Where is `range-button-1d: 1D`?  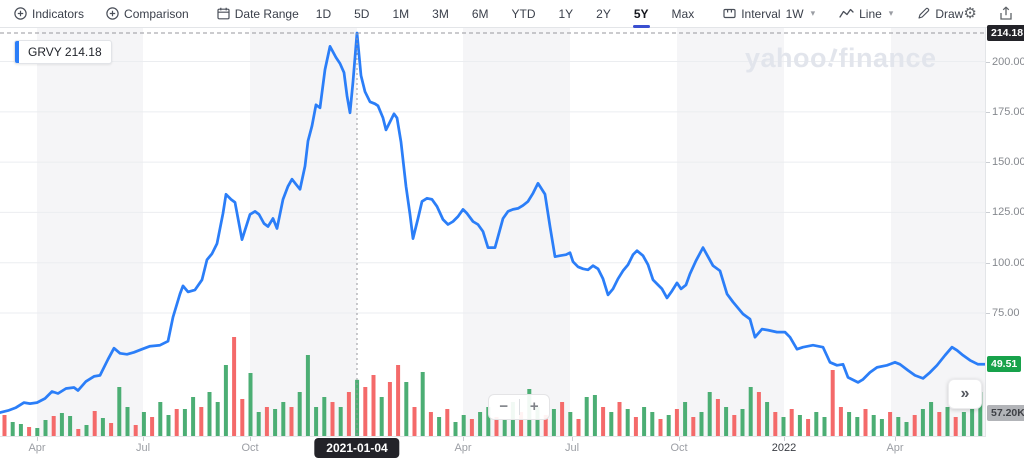
range-button-1d: 1D is located at coordinates (323, 13).